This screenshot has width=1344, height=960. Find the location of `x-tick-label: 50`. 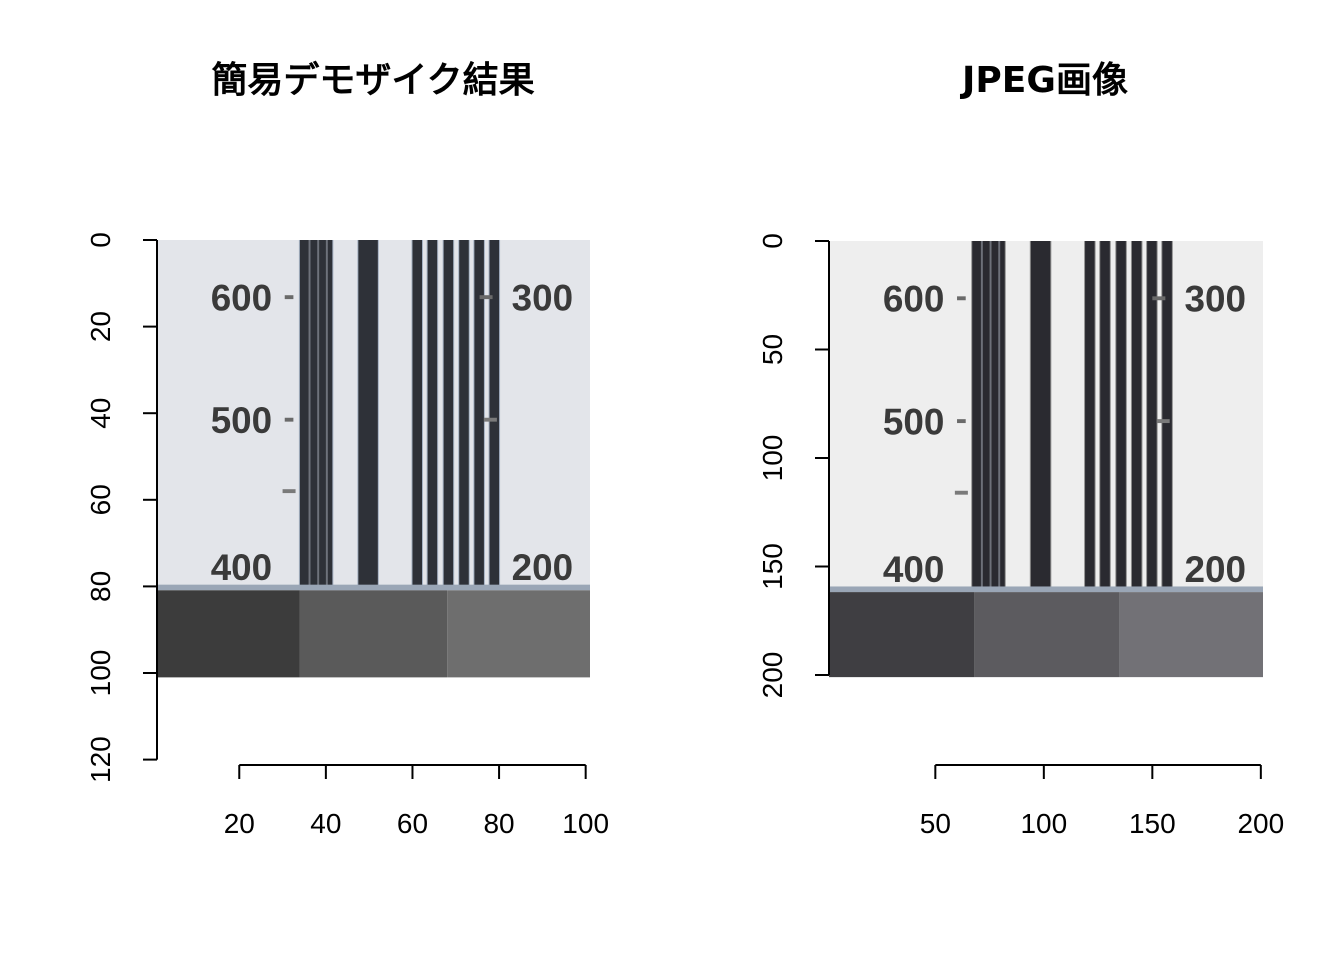

x-tick-label: 50 is located at coordinates (935, 823).